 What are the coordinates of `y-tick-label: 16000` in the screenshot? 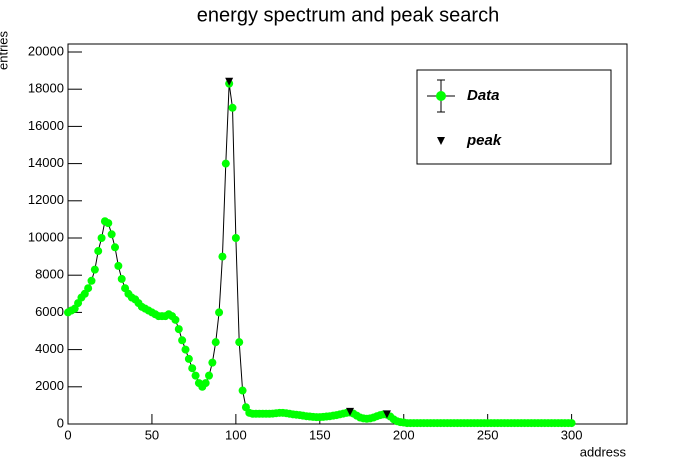 It's located at (46, 125).